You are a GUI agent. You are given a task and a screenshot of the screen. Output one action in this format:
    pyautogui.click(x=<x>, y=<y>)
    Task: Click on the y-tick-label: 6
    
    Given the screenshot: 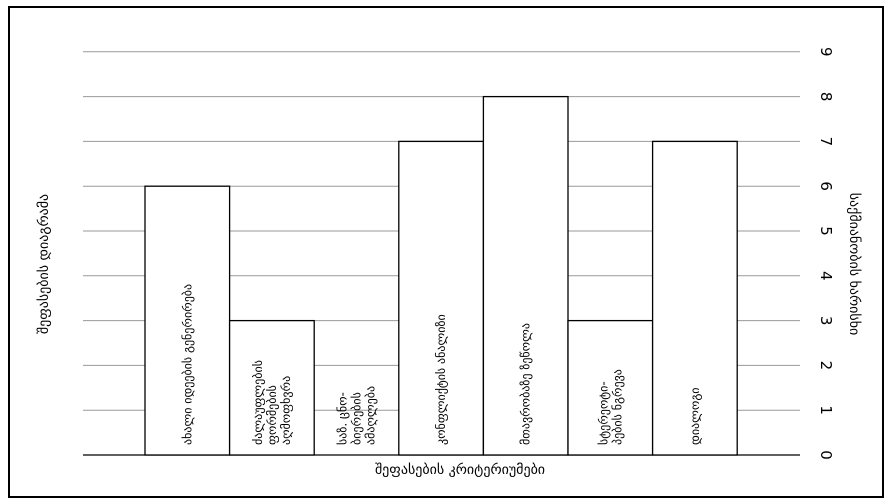 What is the action you would take?
    pyautogui.click(x=826, y=186)
    